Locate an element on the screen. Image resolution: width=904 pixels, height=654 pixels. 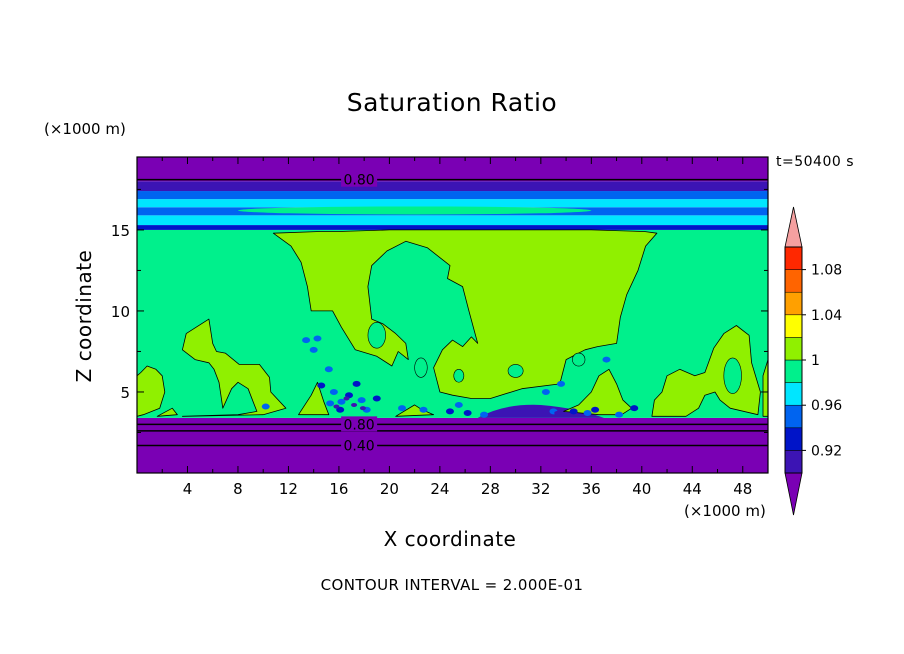
y-axis-units: (×1000 m) is located at coordinates (85, 129).